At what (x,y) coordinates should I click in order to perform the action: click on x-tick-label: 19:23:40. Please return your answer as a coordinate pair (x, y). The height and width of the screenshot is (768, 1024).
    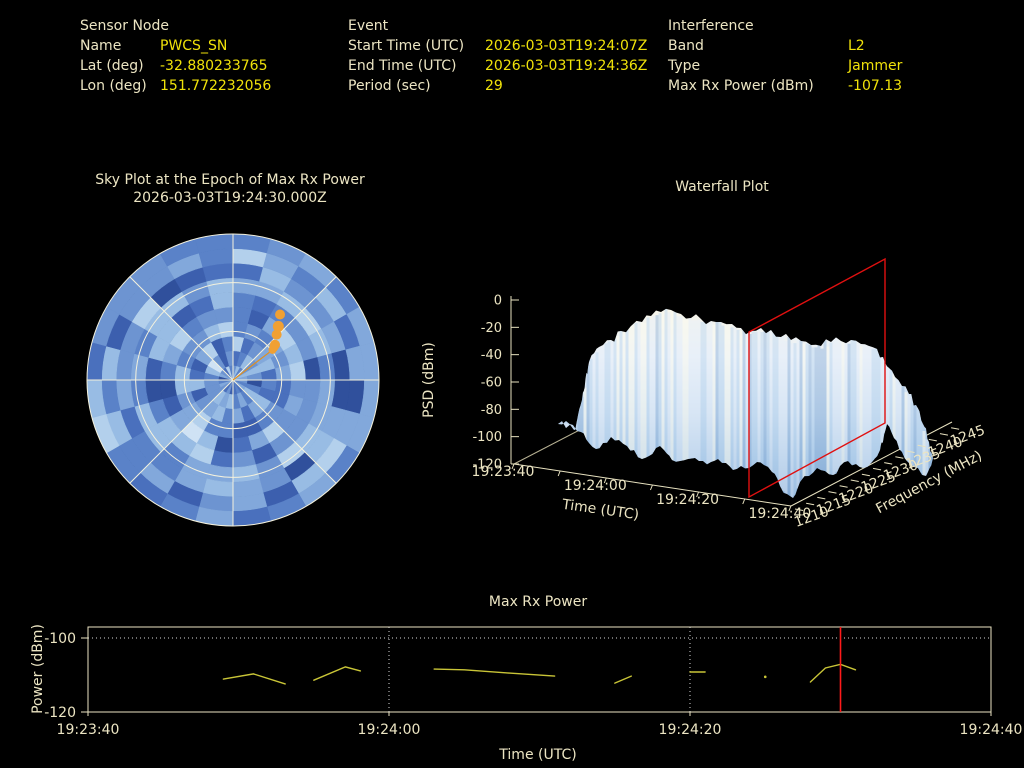
    Looking at the image, I should click on (88, 730).